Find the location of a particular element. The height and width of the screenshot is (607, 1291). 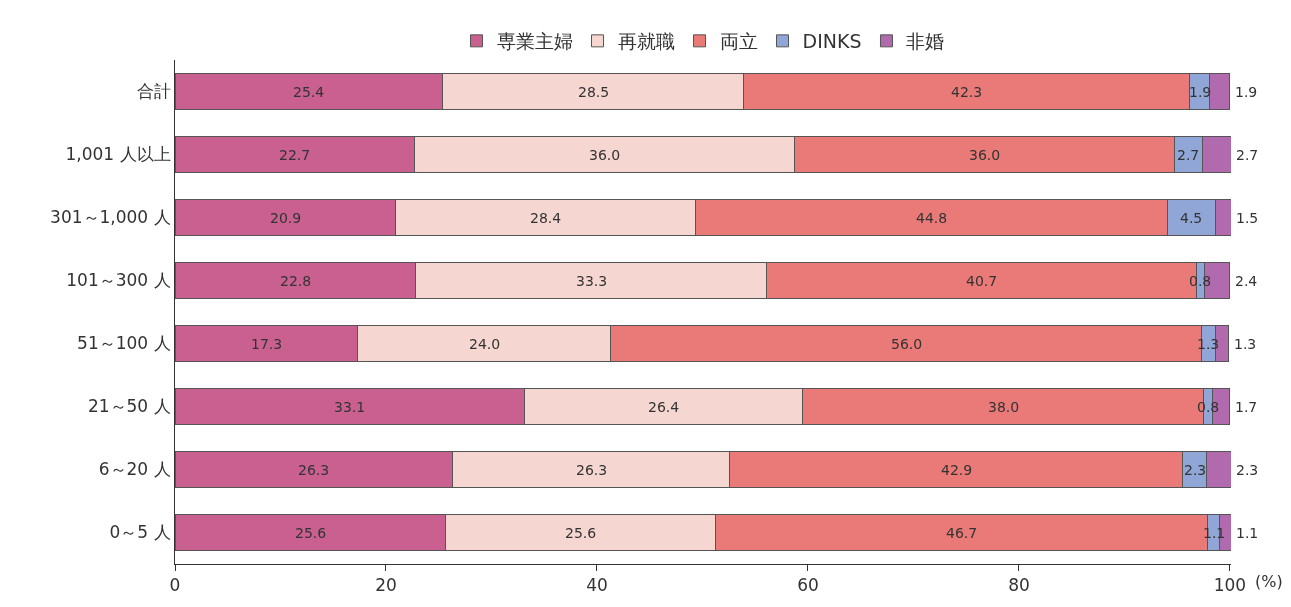

x-tick-label: 100 is located at coordinates (1230, 585).